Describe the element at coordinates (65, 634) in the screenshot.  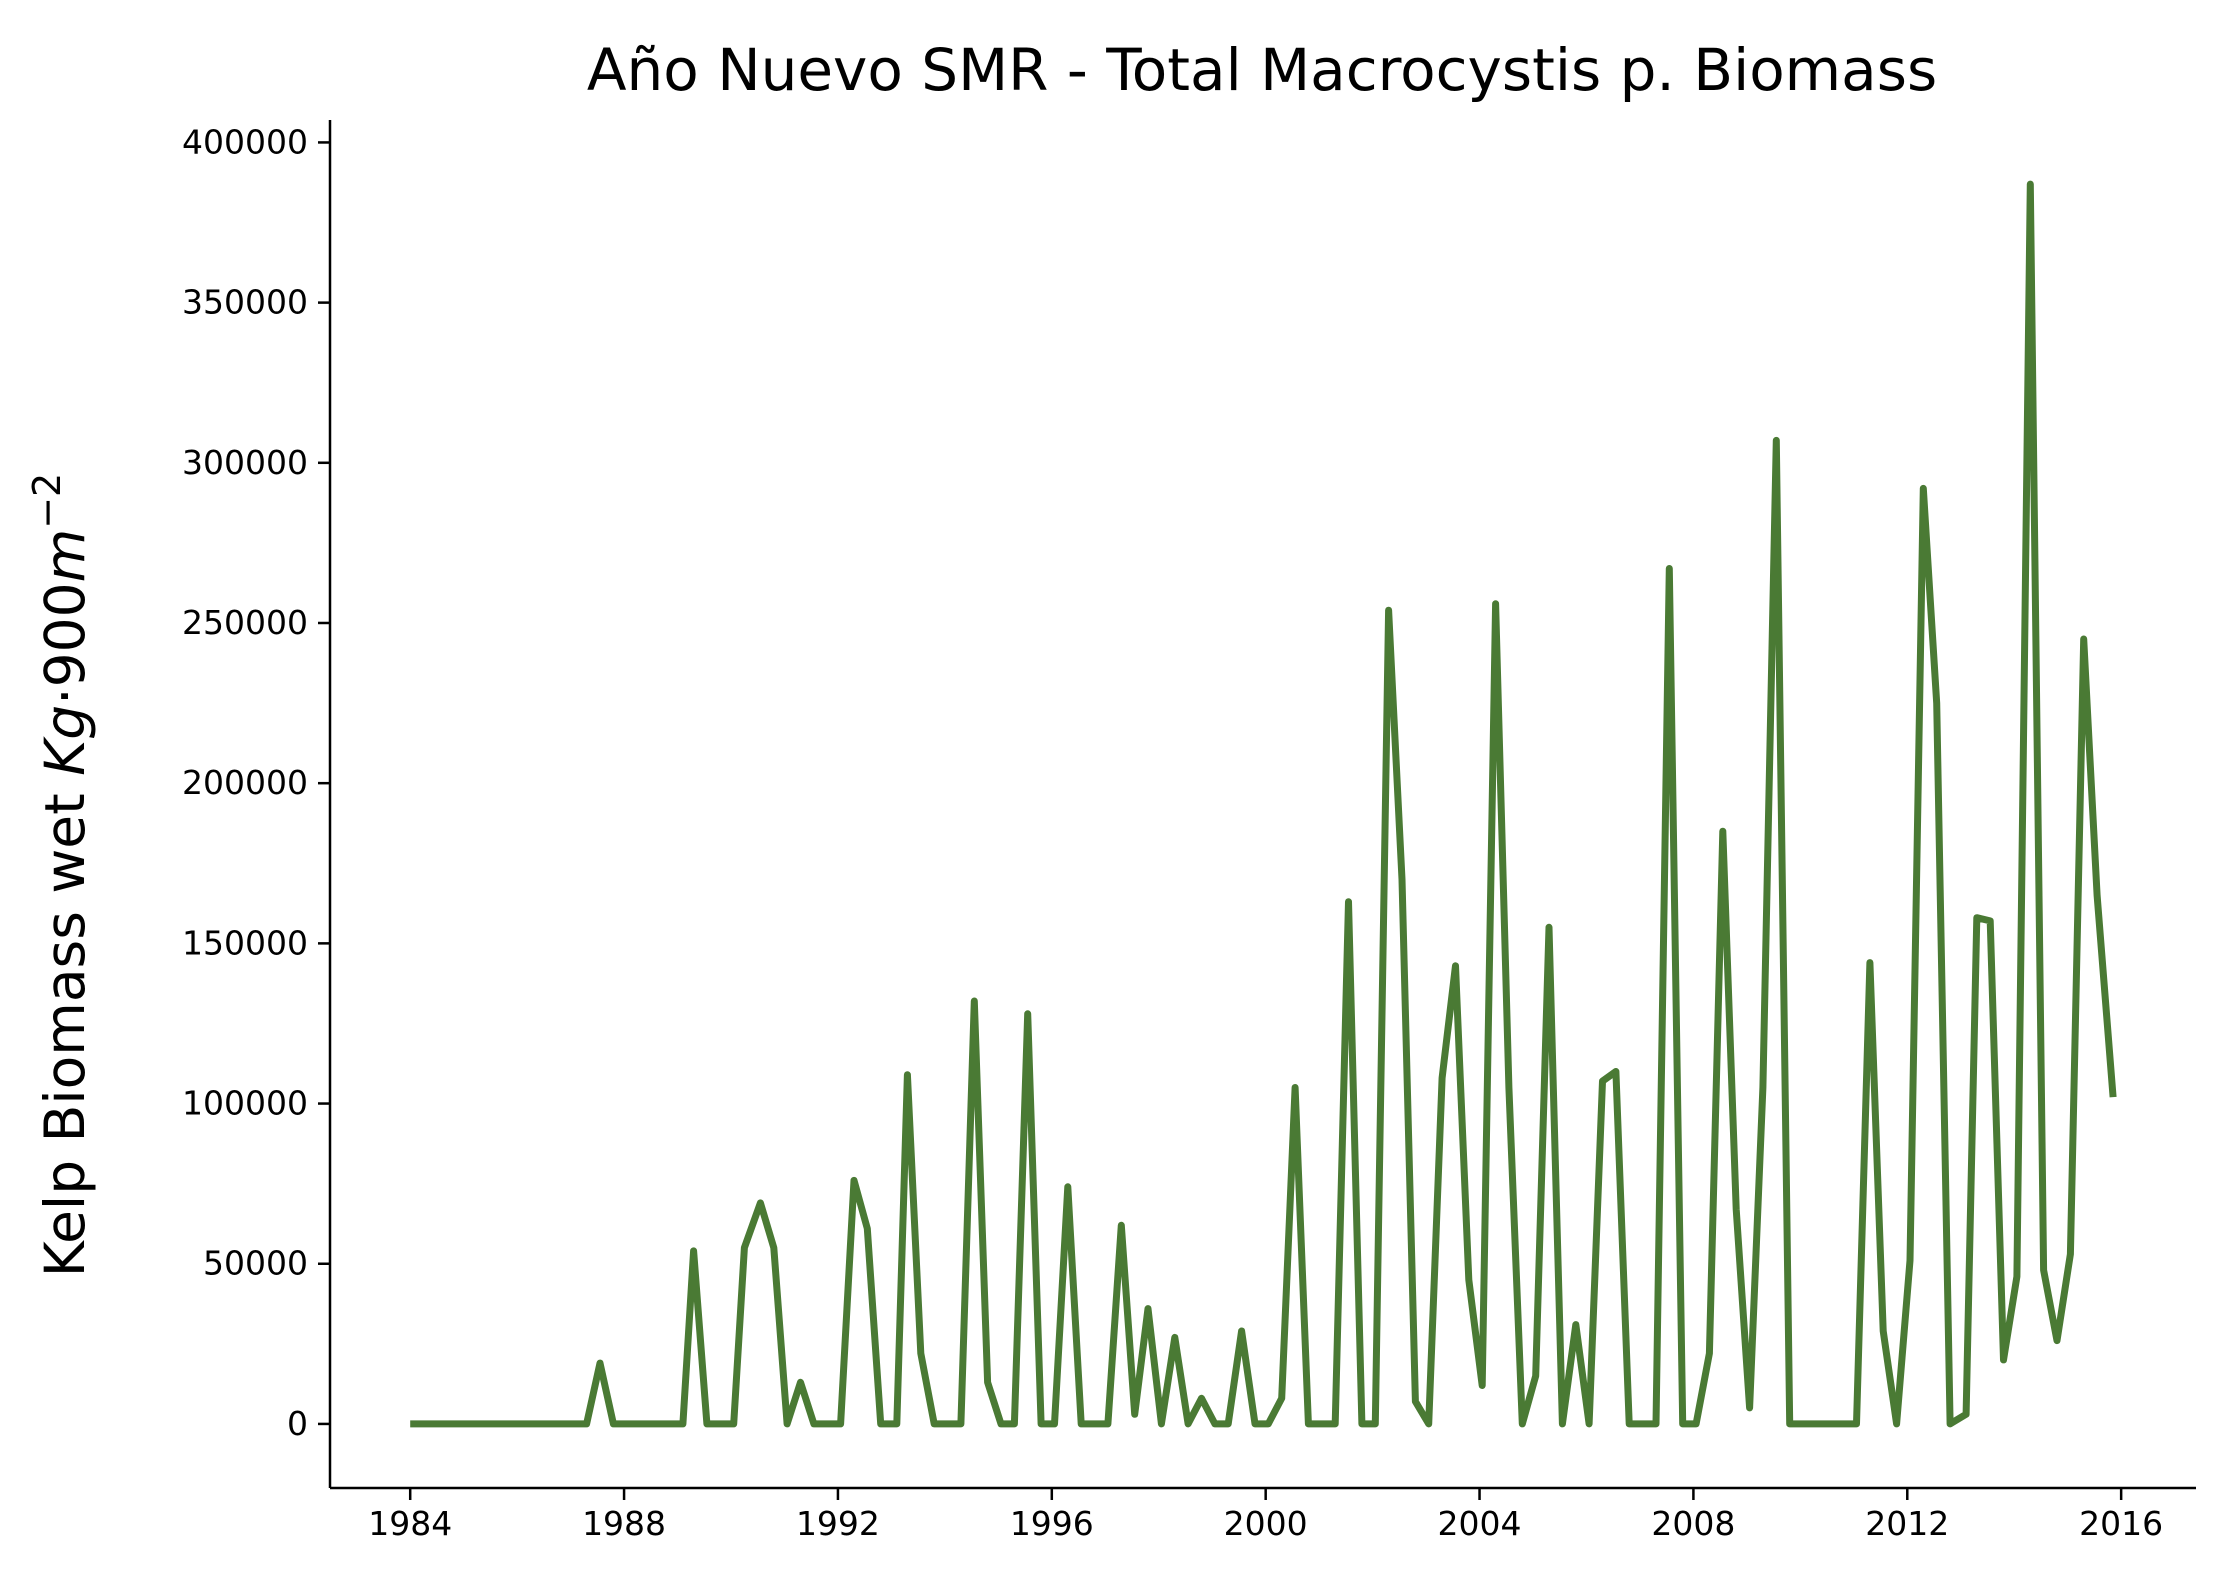
I see `y-axis-label-number: 900` at that location.